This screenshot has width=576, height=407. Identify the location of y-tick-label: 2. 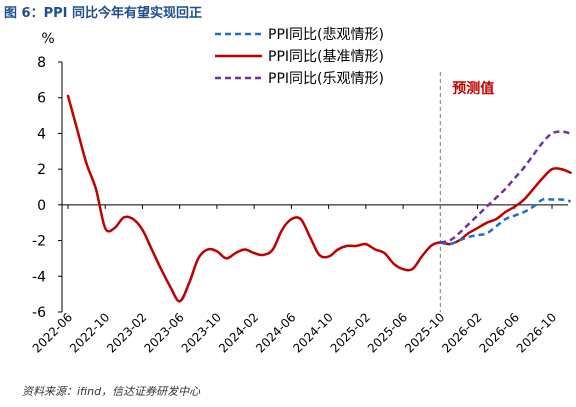
(41, 170).